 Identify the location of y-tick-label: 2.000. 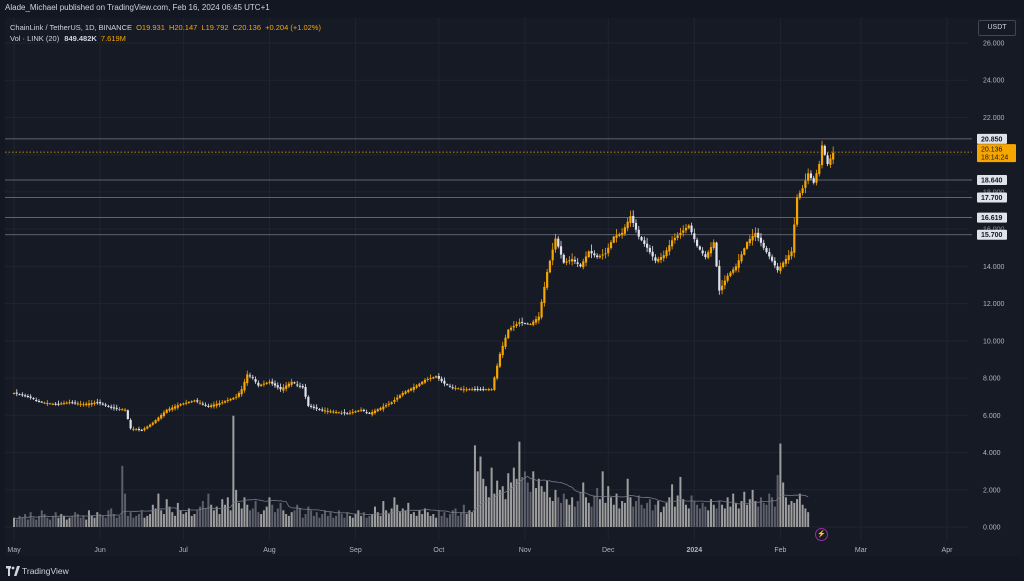
(992, 490).